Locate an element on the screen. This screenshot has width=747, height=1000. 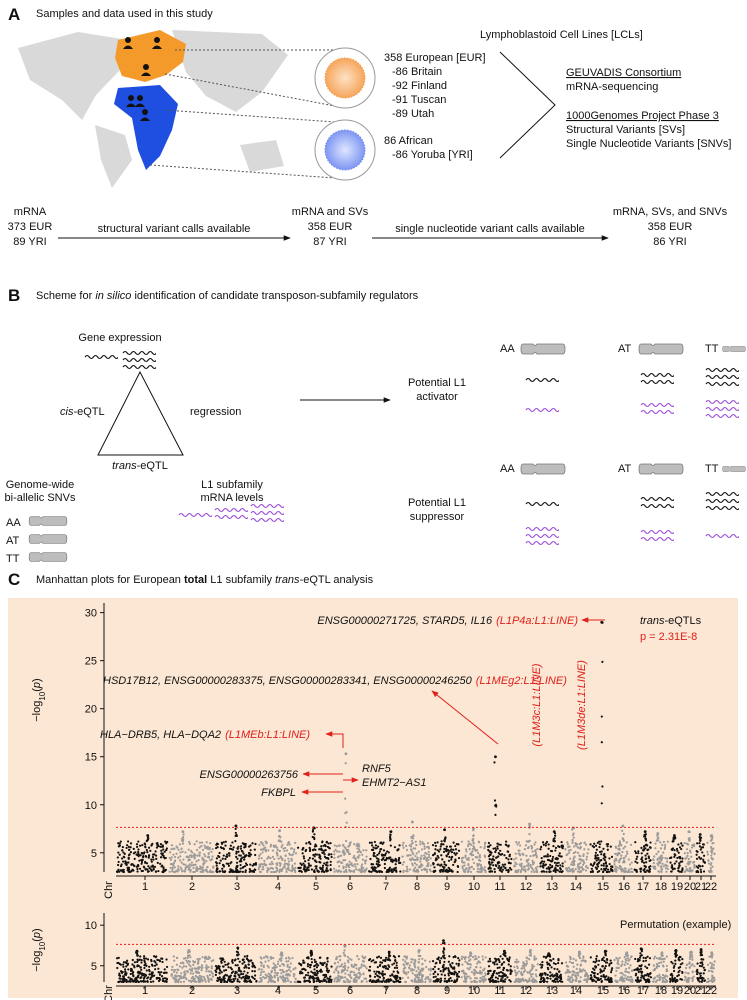
population: 86 African is located at coordinates (408, 141).